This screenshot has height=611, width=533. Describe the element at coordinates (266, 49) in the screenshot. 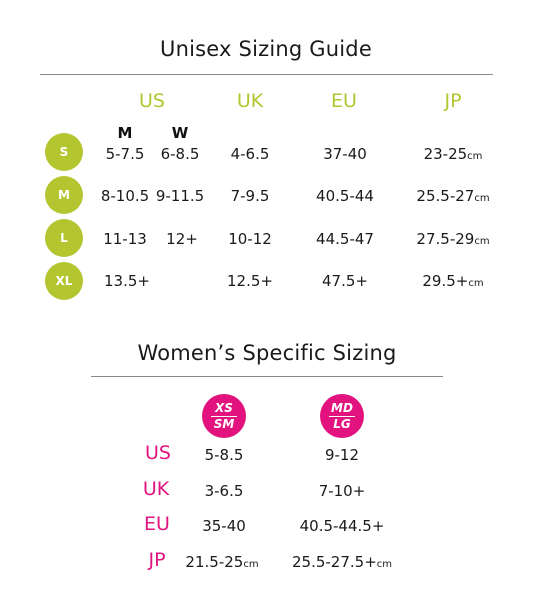

I see `unisex-title: Unisex Sizing Guide` at that location.